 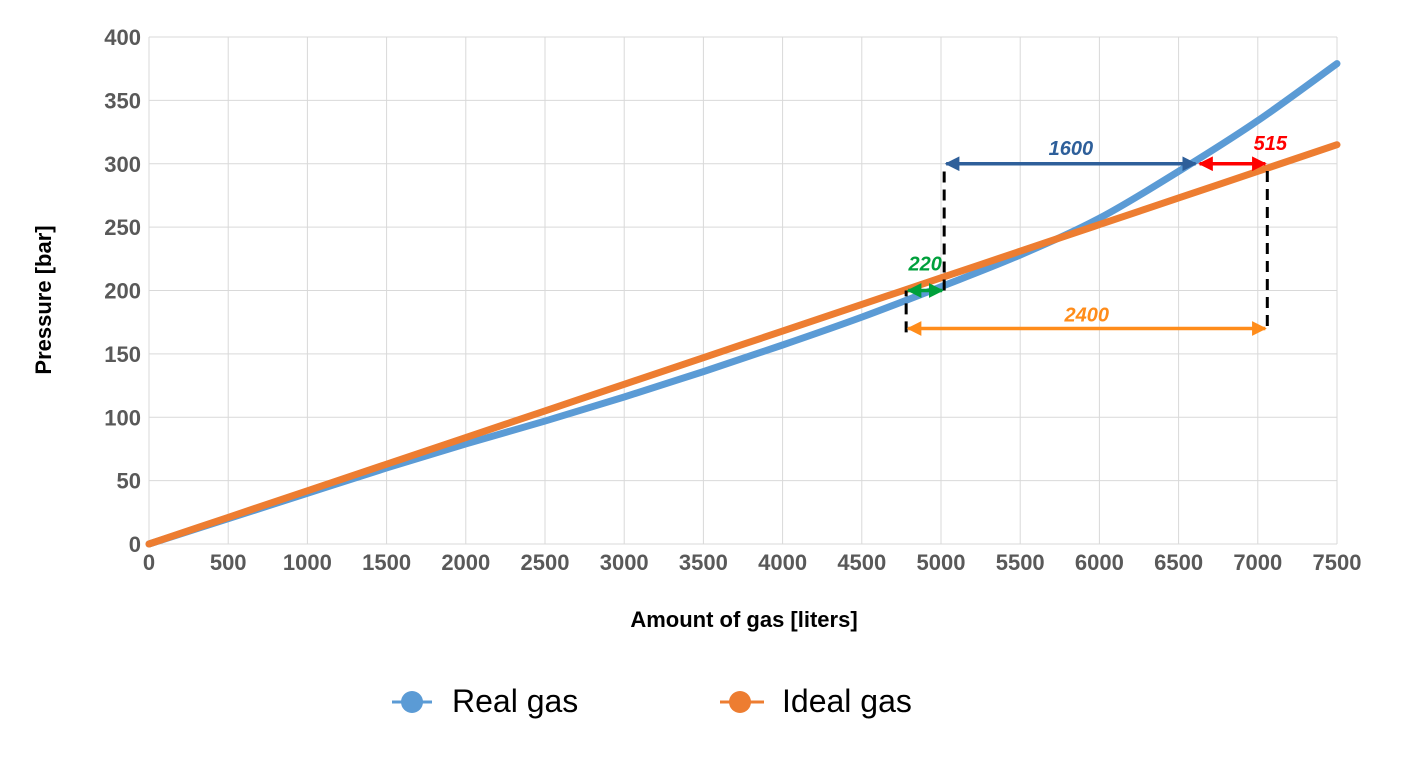 What do you see at coordinates (861, 562) in the screenshot?
I see `x-tick-label: 4500` at bounding box center [861, 562].